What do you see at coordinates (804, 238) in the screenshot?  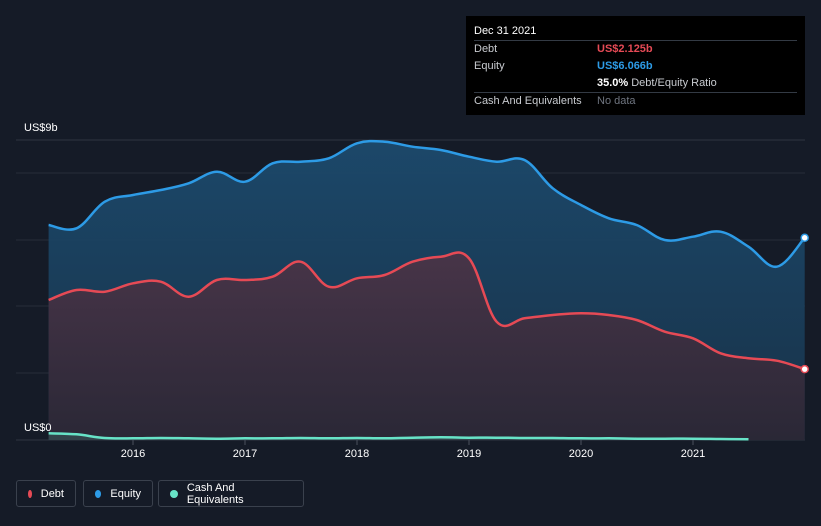 I see `equity-endpoint` at bounding box center [804, 238].